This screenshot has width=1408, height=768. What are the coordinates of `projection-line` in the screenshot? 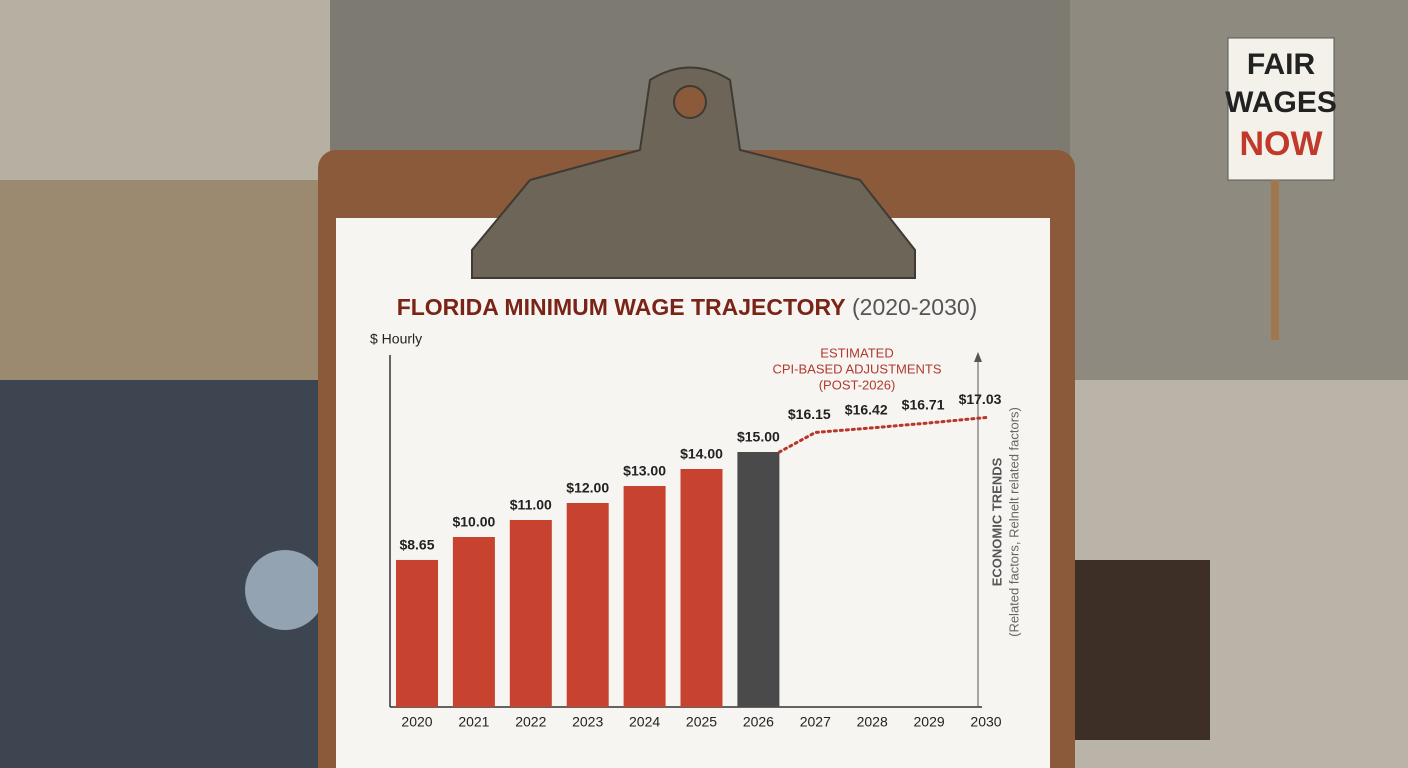 It's located at (882, 434).